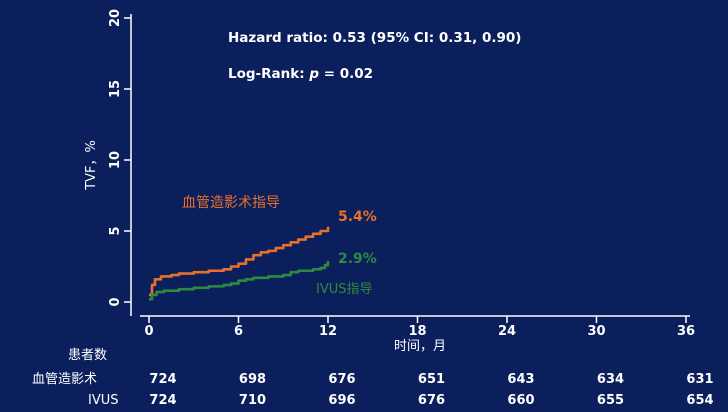 This screenshot has height=412, width=728. What do you see at coordinates (610, 379) in the screenshot?
I see `risk-table-cell: 634` at bounding box center [610, 379].